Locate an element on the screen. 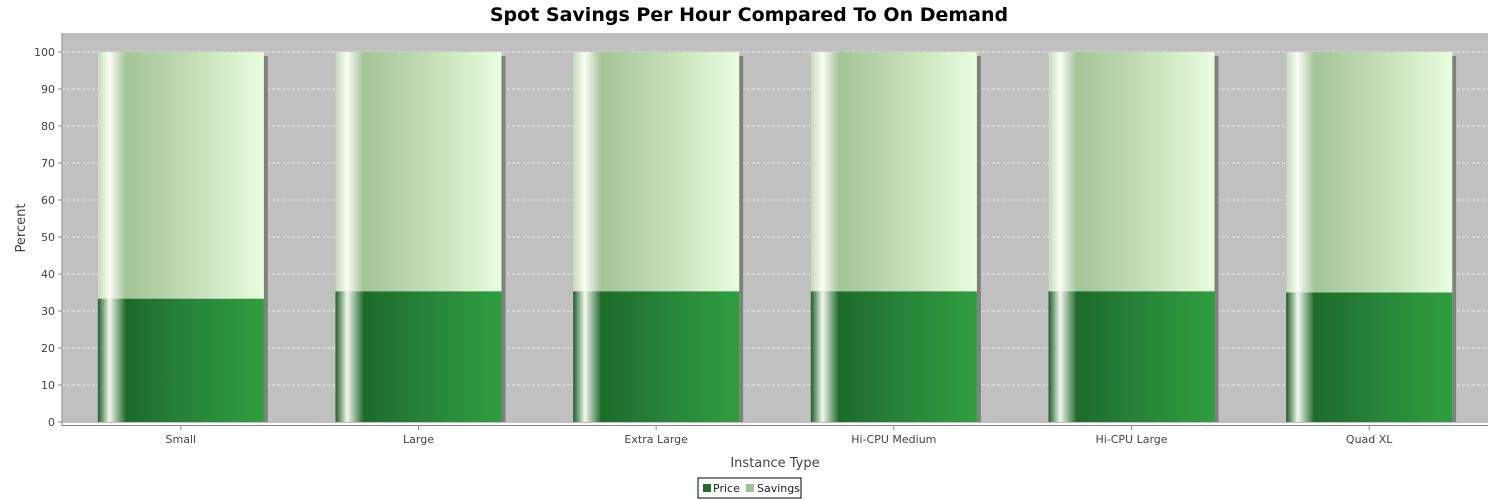 The height and width of the screenshot is (500, 1500). y-tick-label: 70 is located at coordinates (48, 163).